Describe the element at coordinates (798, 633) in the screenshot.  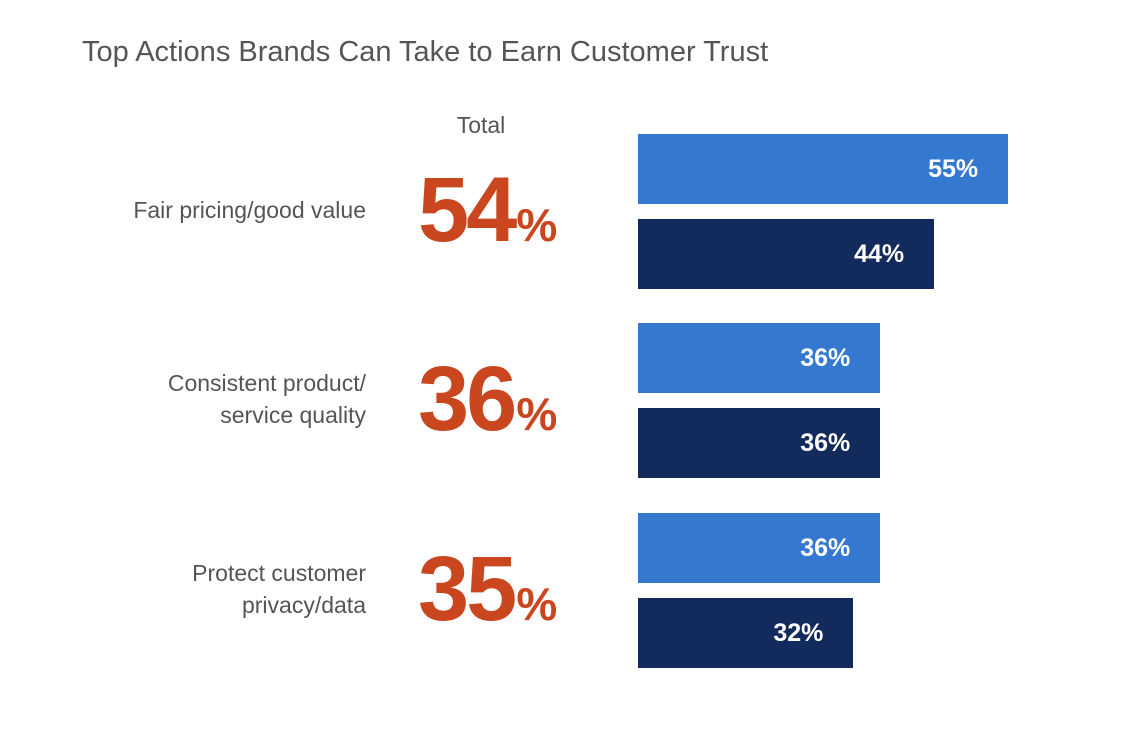
I see `bar-value-label: 32%` at that location.